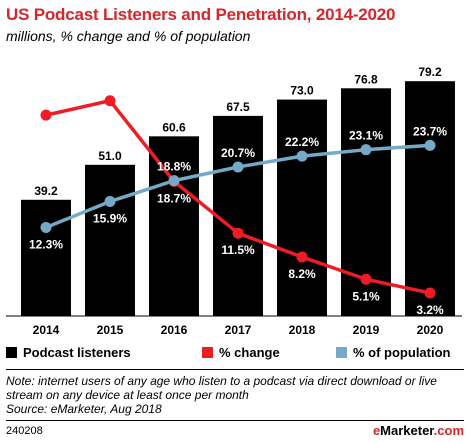  I want to click on point-percent-change-2019, so click(366, 279).